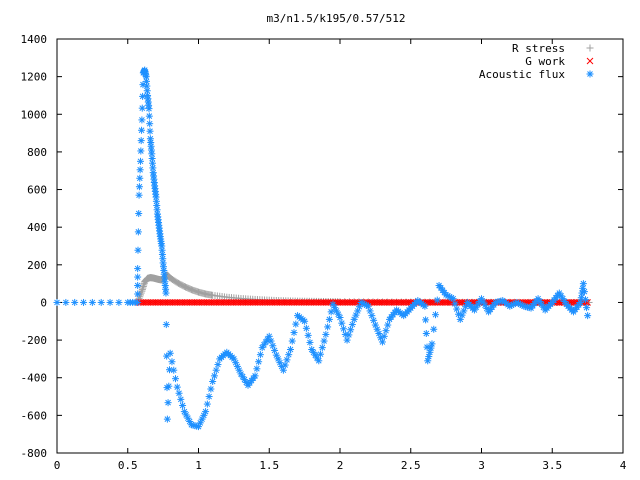 This screenshot has height=480, width=640. I want to click on x-tick-label: 2, so click(340, 465).